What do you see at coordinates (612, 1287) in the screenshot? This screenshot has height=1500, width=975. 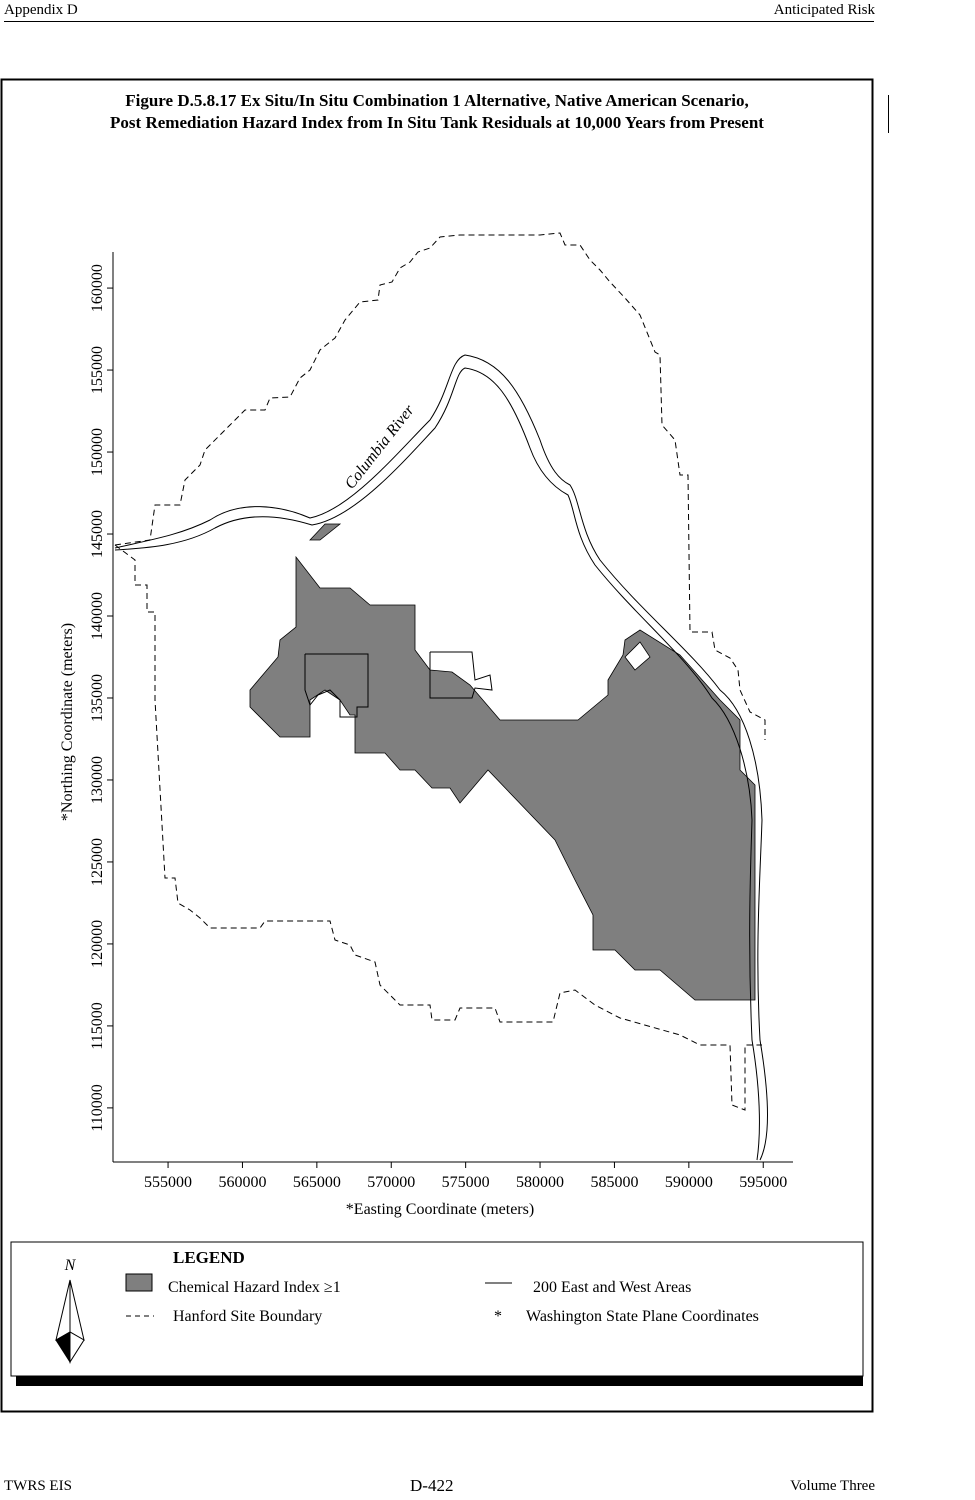 I see `legend-item: 200 East and West Areas` at bounding box center [612, 1287].